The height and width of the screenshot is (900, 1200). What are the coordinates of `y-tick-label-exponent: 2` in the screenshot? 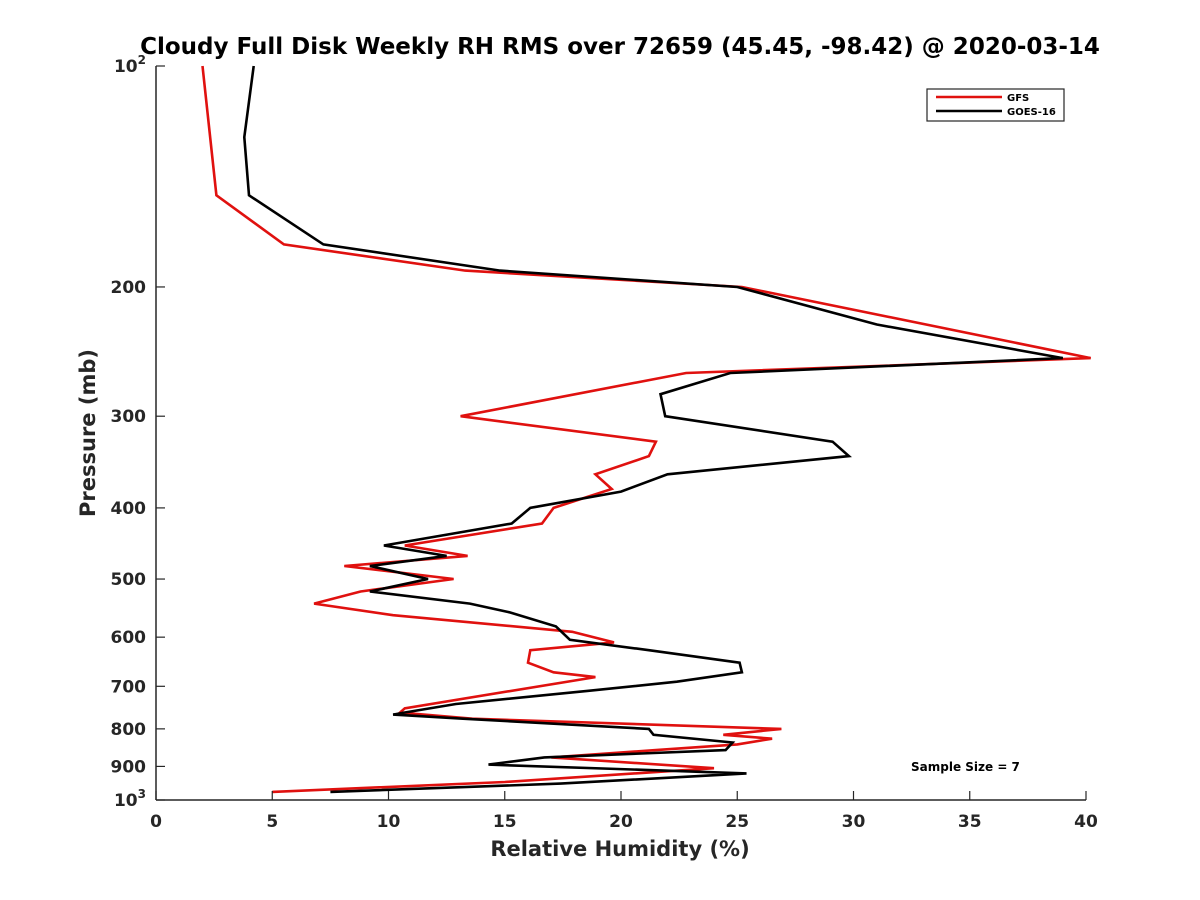 It's located at (142, 60).